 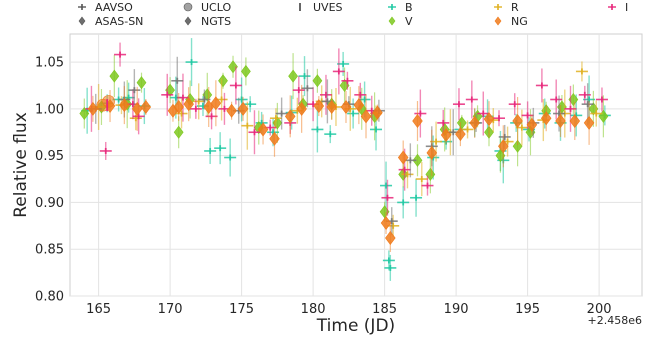 What do you see at coordinates (119, 21) in the screenshot?
I see `legend-label: ASAS-SN` at bounding box center [119, 21].